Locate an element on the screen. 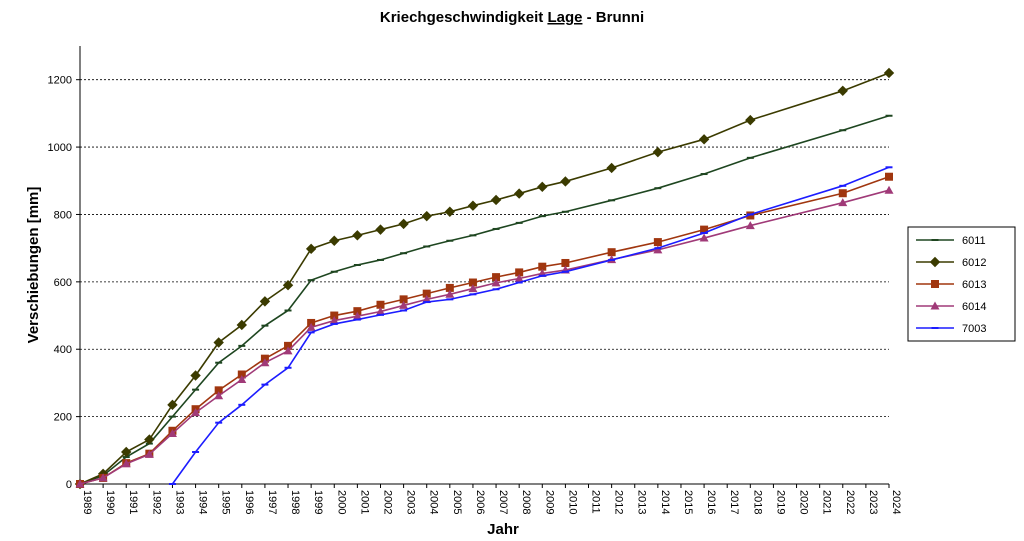  x-tick-label: 2014 is located at coordinates (665, 502).